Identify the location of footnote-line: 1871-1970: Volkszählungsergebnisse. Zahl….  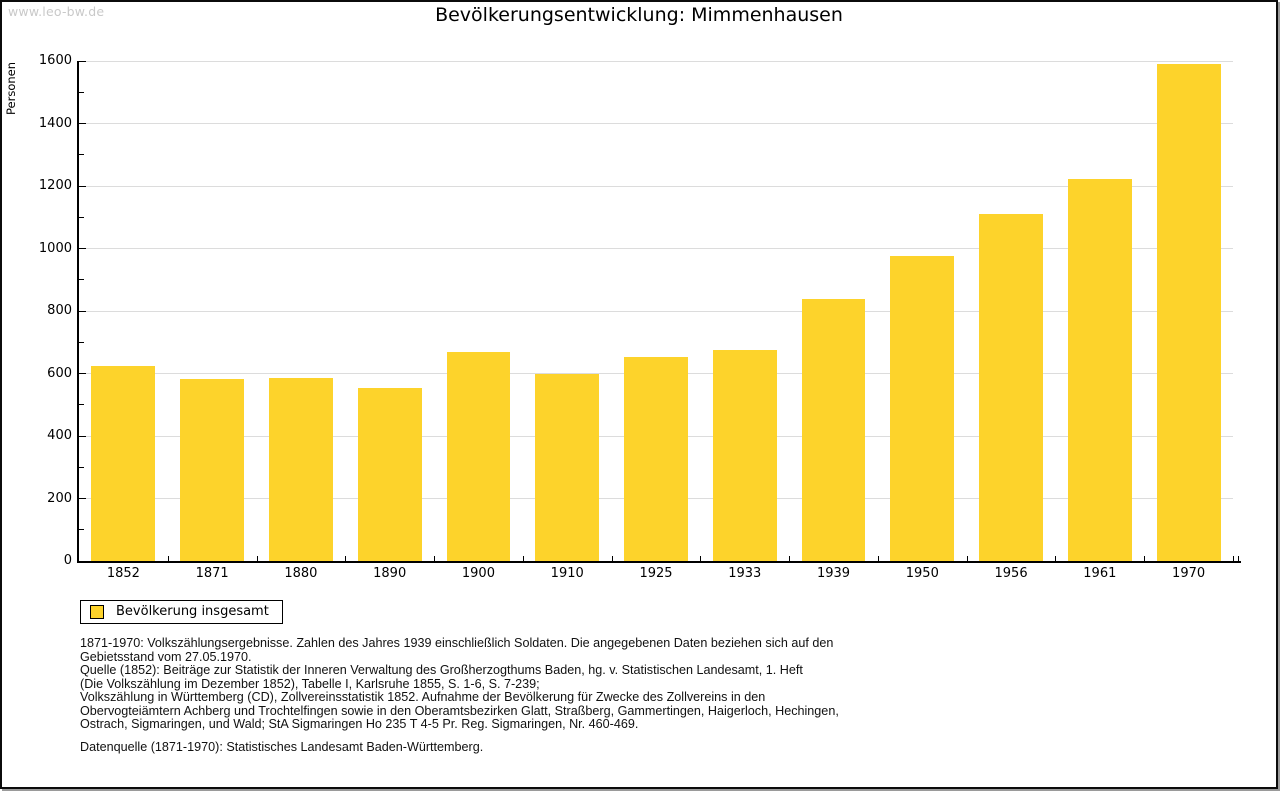
(457, 643).